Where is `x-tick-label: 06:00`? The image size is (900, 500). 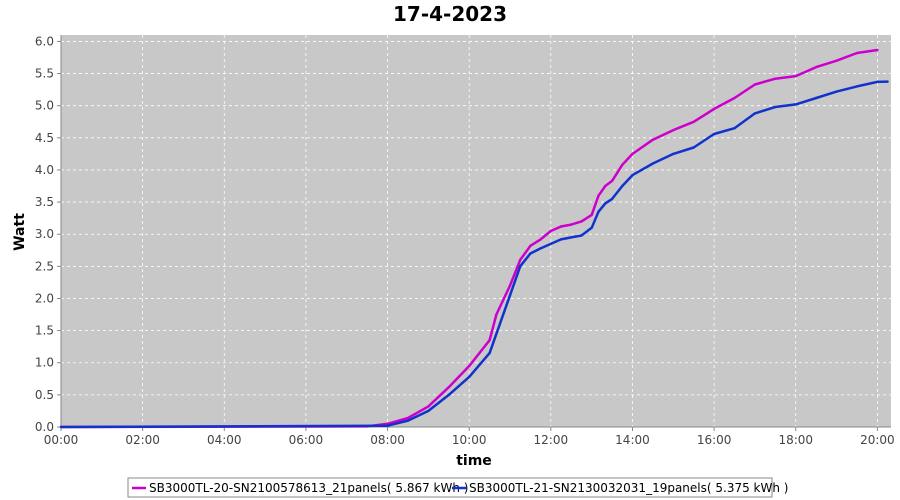 x-tick-label: 06:00 is located at coordinates (306, 440).